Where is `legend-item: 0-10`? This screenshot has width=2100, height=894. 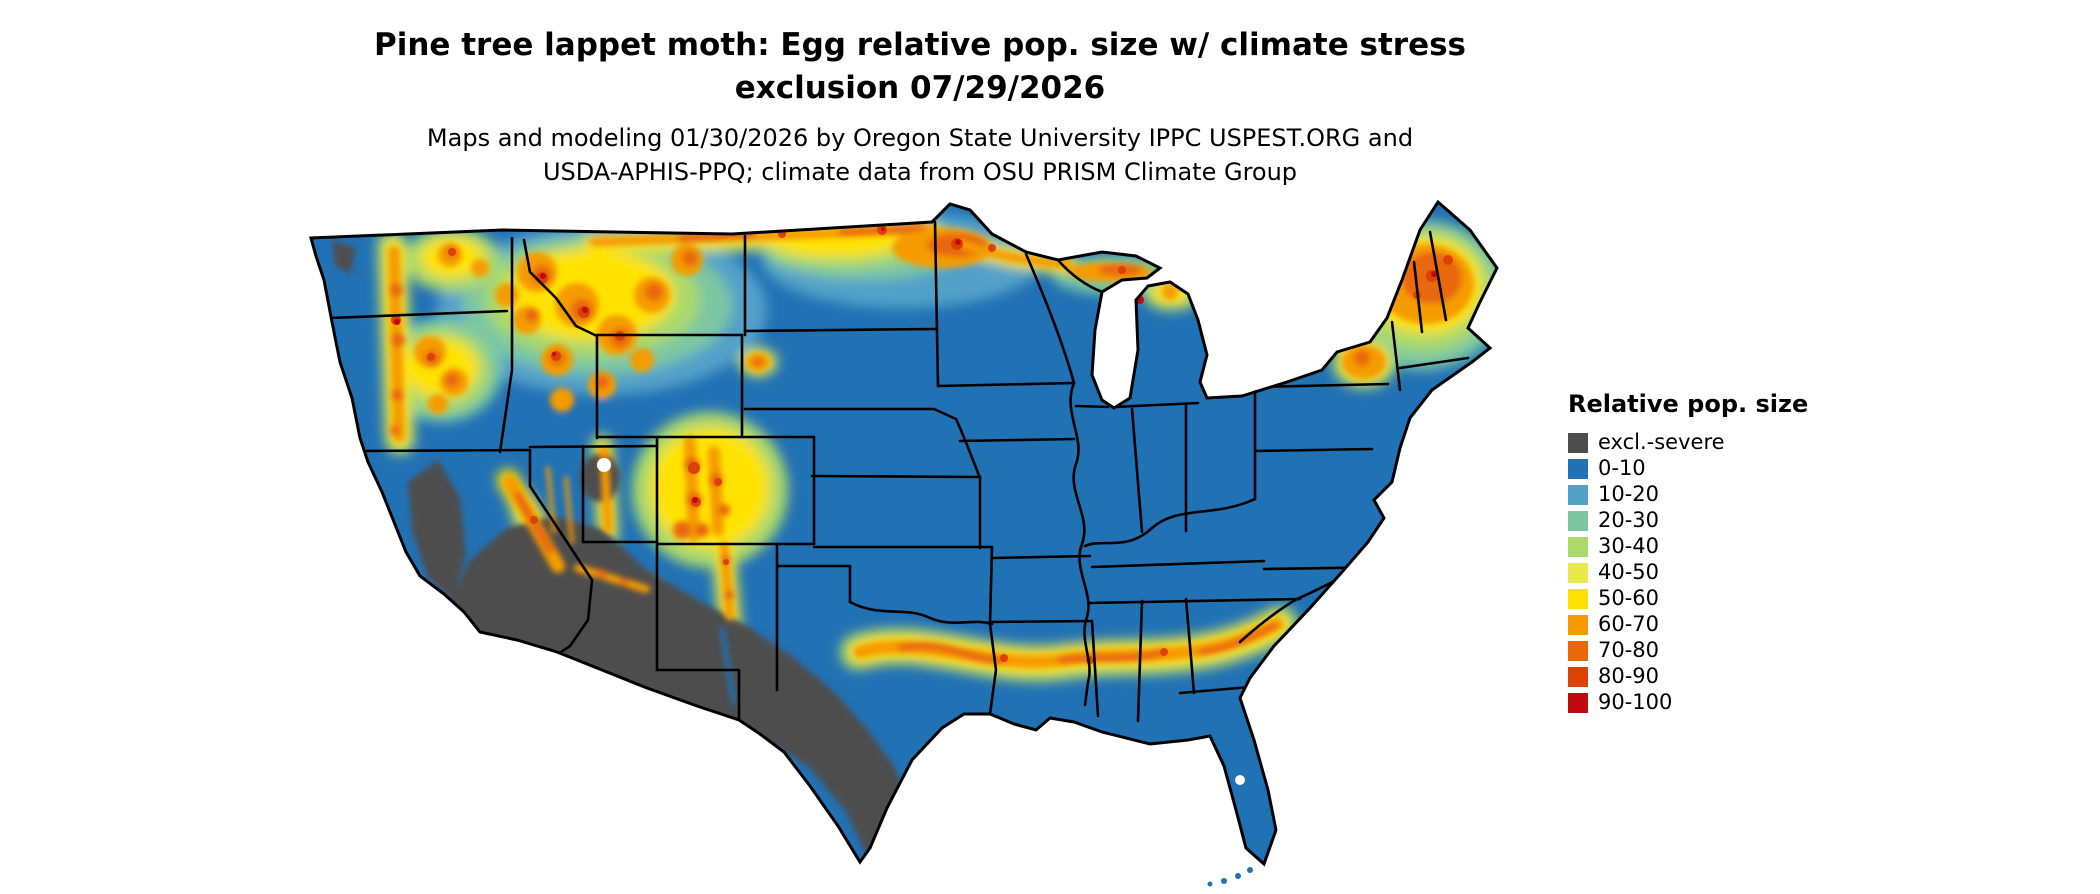 legend-item: 0-10 is located at coordinates (1688, 468).